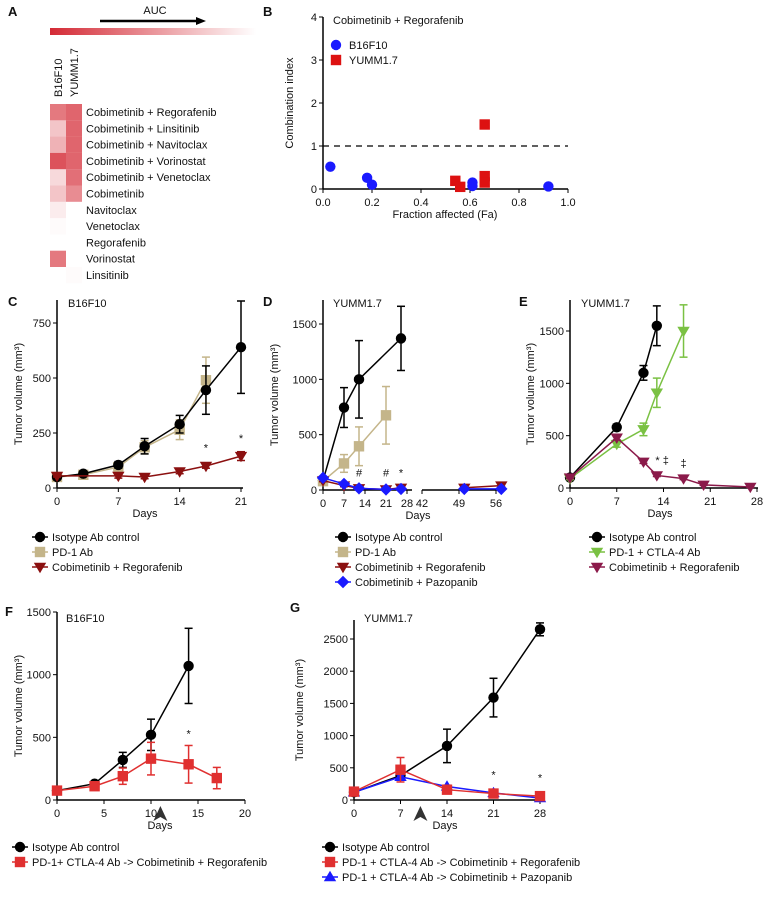 This screenshot has width=767, height=900. Describe the element at coordinates (146, 162) in the screenshot. I see `heatmap-row-label: Cobimetinib + Vorinostat` at that location.